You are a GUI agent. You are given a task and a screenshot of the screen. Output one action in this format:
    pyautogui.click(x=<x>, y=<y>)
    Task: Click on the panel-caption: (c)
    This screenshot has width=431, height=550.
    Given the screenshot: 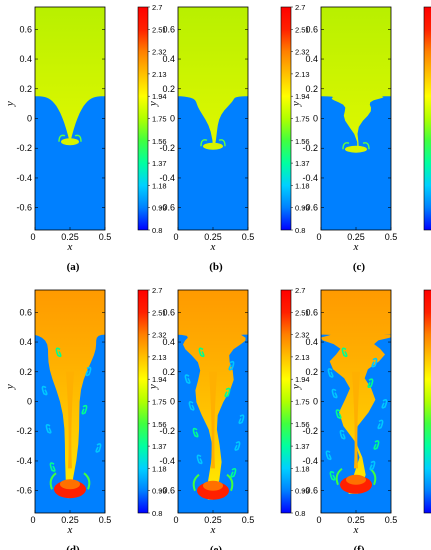 What is the action you would take?
    pyautogui.click(x=359, y=267)
    